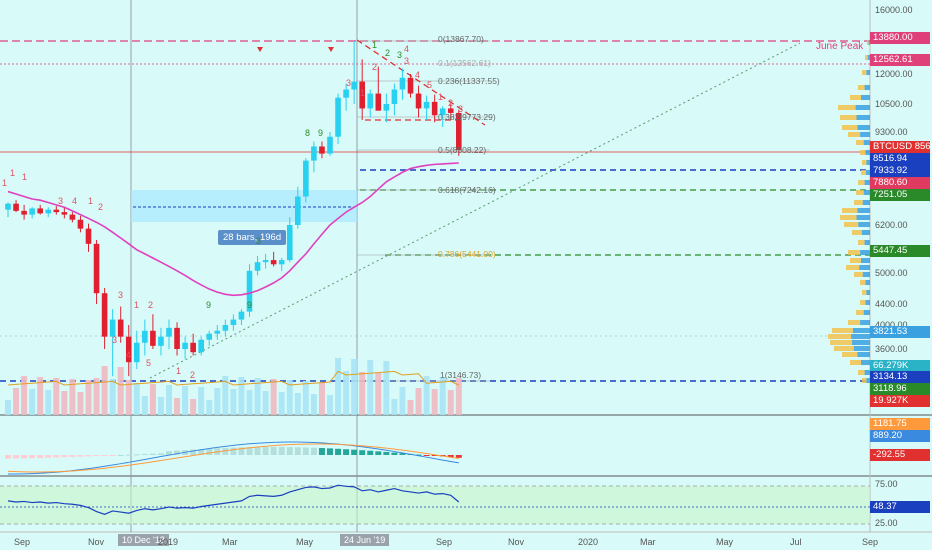 Image resolution: width=932 pixels, height=550 pixels. Describe the element at coordinates (900, 171) in the screenshot. I see `price-tag-4: 7933.92` at that location.